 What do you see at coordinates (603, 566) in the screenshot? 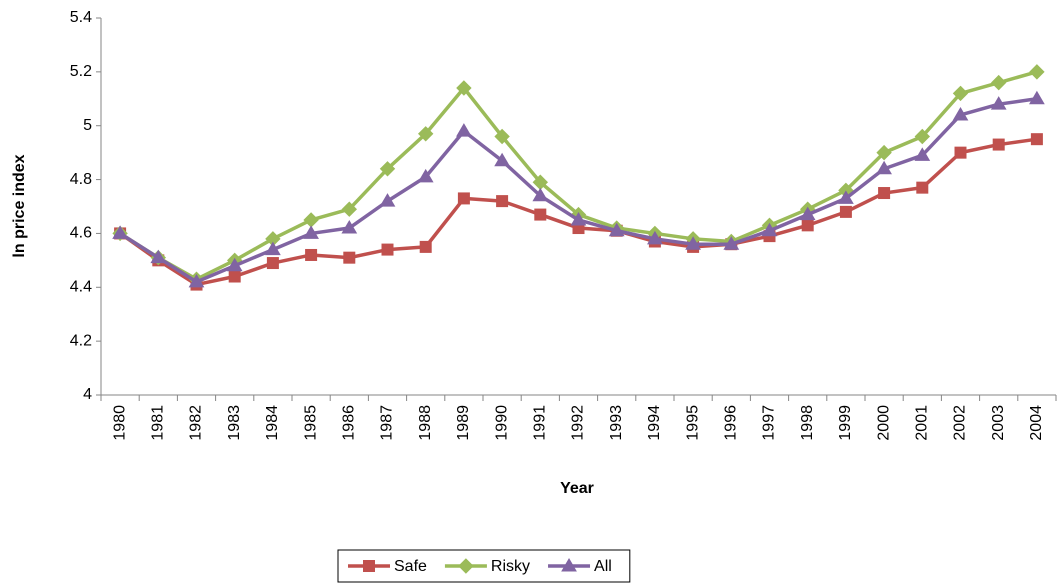
I see `legend-label: All` at bounding box center [603, 566].